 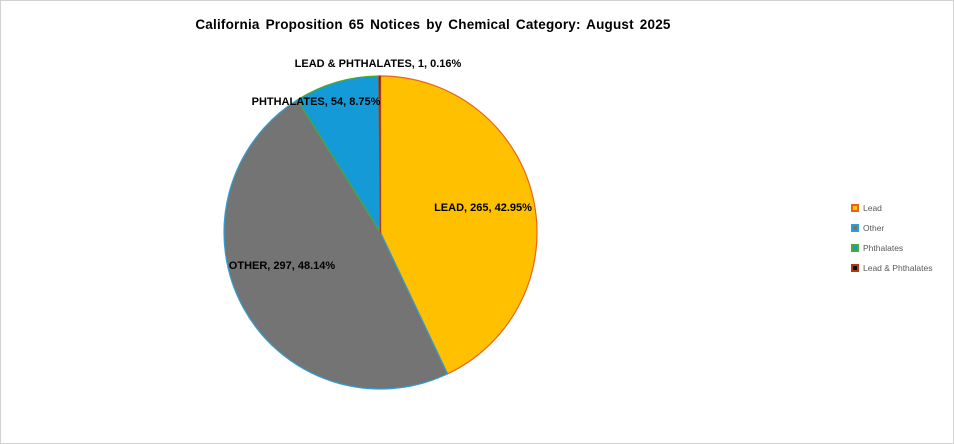 I want to click on legend-item-lead-phthalates: Lead & Phthalates, so click(x=891, y=268).